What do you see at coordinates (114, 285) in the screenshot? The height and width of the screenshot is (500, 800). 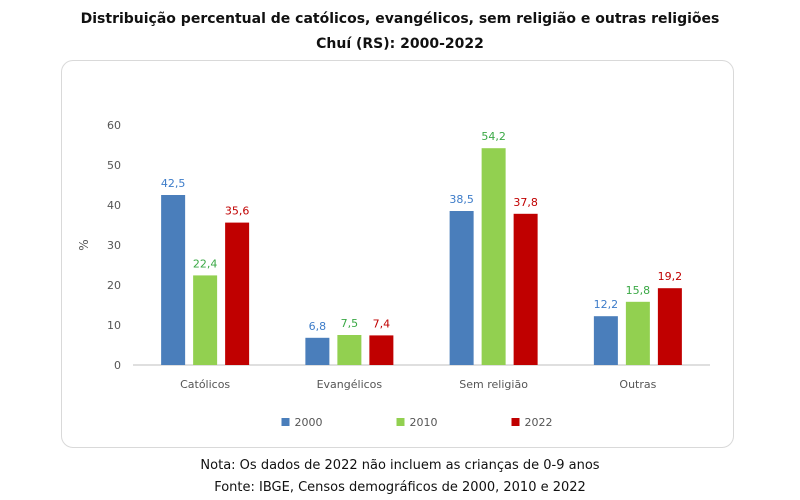 I see `y-tick-label: 20` at bounding box center [114, 285].